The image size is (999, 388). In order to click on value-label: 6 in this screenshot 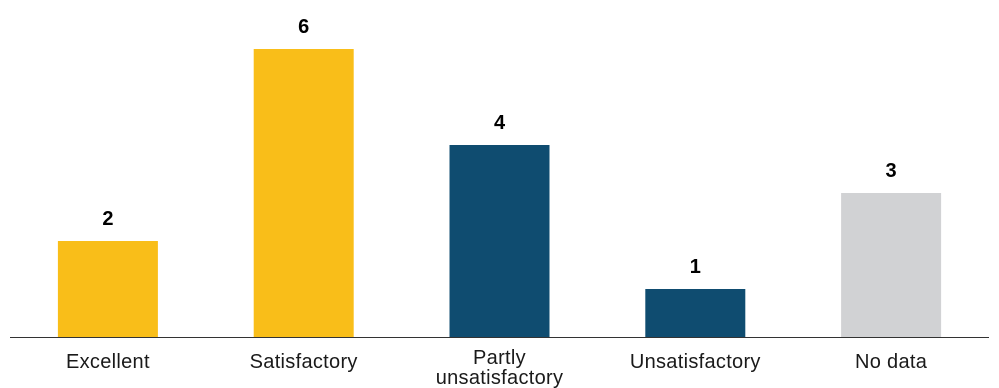, I will do `click(303, 27)`.